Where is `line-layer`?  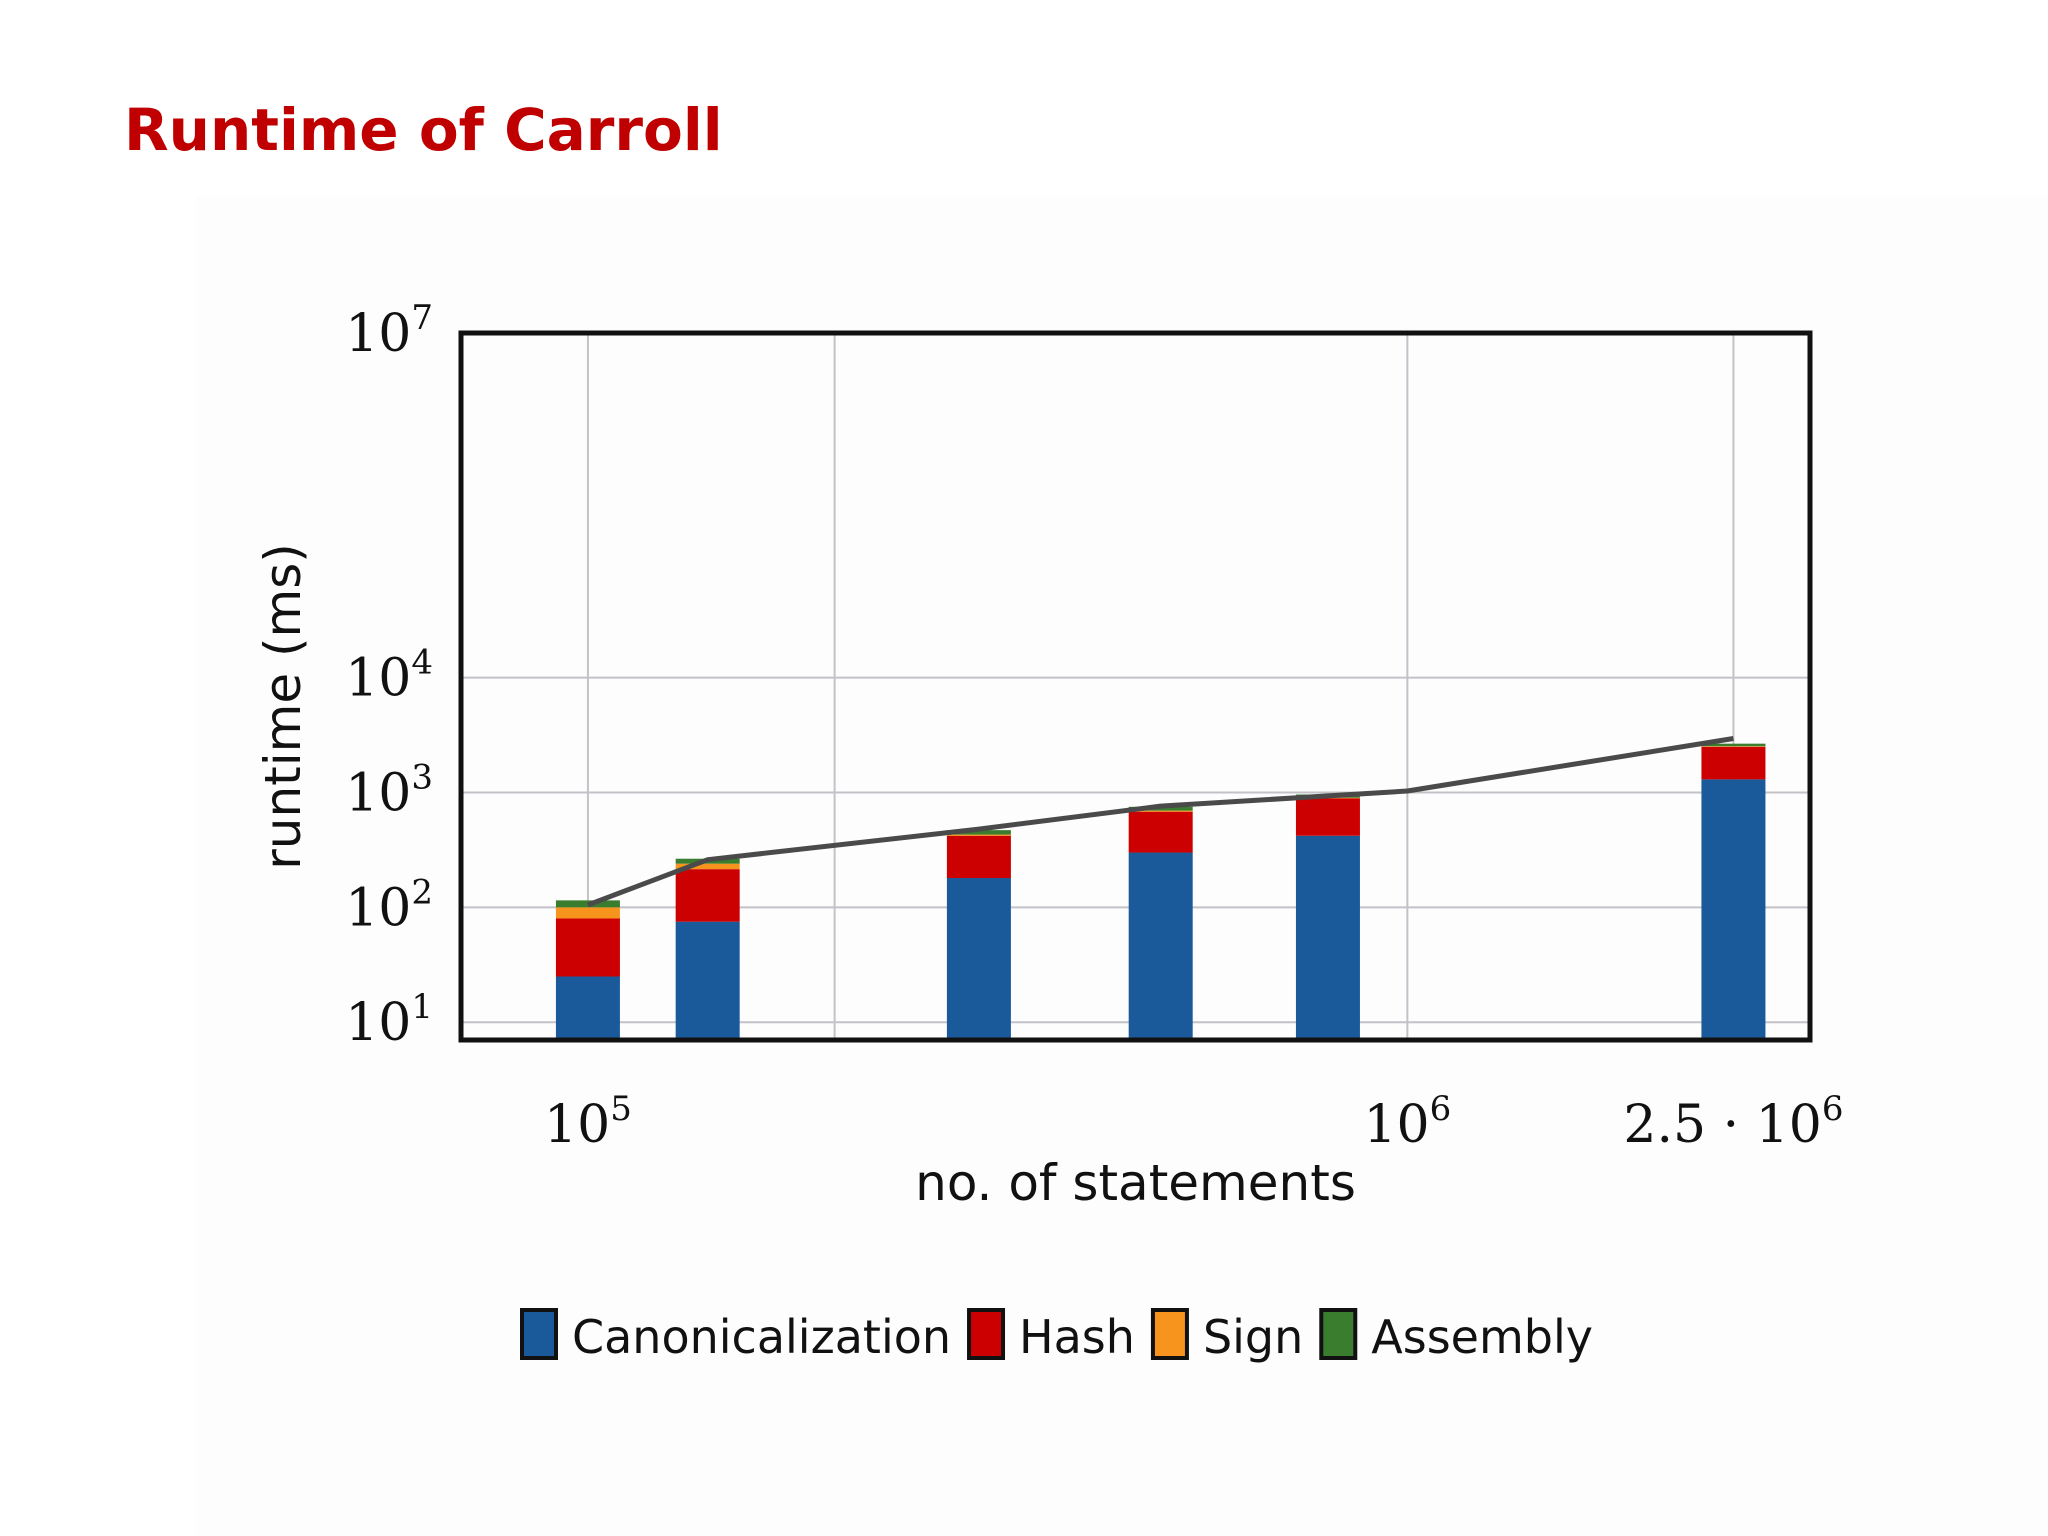
line-layer is located at coordinates (1160, 822).